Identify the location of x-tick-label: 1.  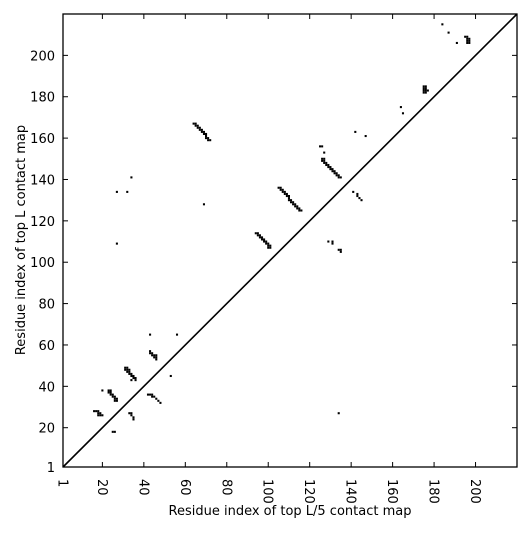
(62, 483).